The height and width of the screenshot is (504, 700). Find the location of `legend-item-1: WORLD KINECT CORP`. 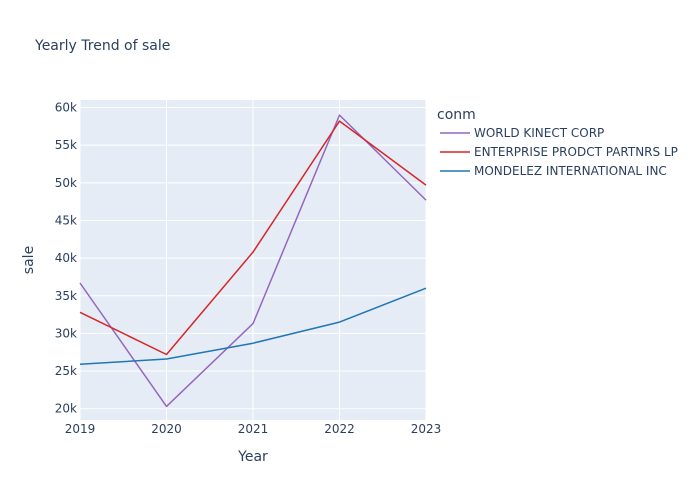

legend-item-1: WORLD KINECT CORP is located at coordinates (522, 133).